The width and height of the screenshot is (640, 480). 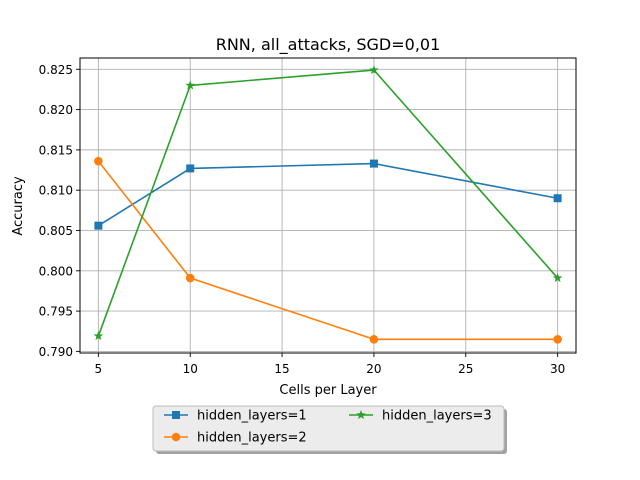 I want to click on legend-label: hidden_layers=1, so click(x=252, y=416).